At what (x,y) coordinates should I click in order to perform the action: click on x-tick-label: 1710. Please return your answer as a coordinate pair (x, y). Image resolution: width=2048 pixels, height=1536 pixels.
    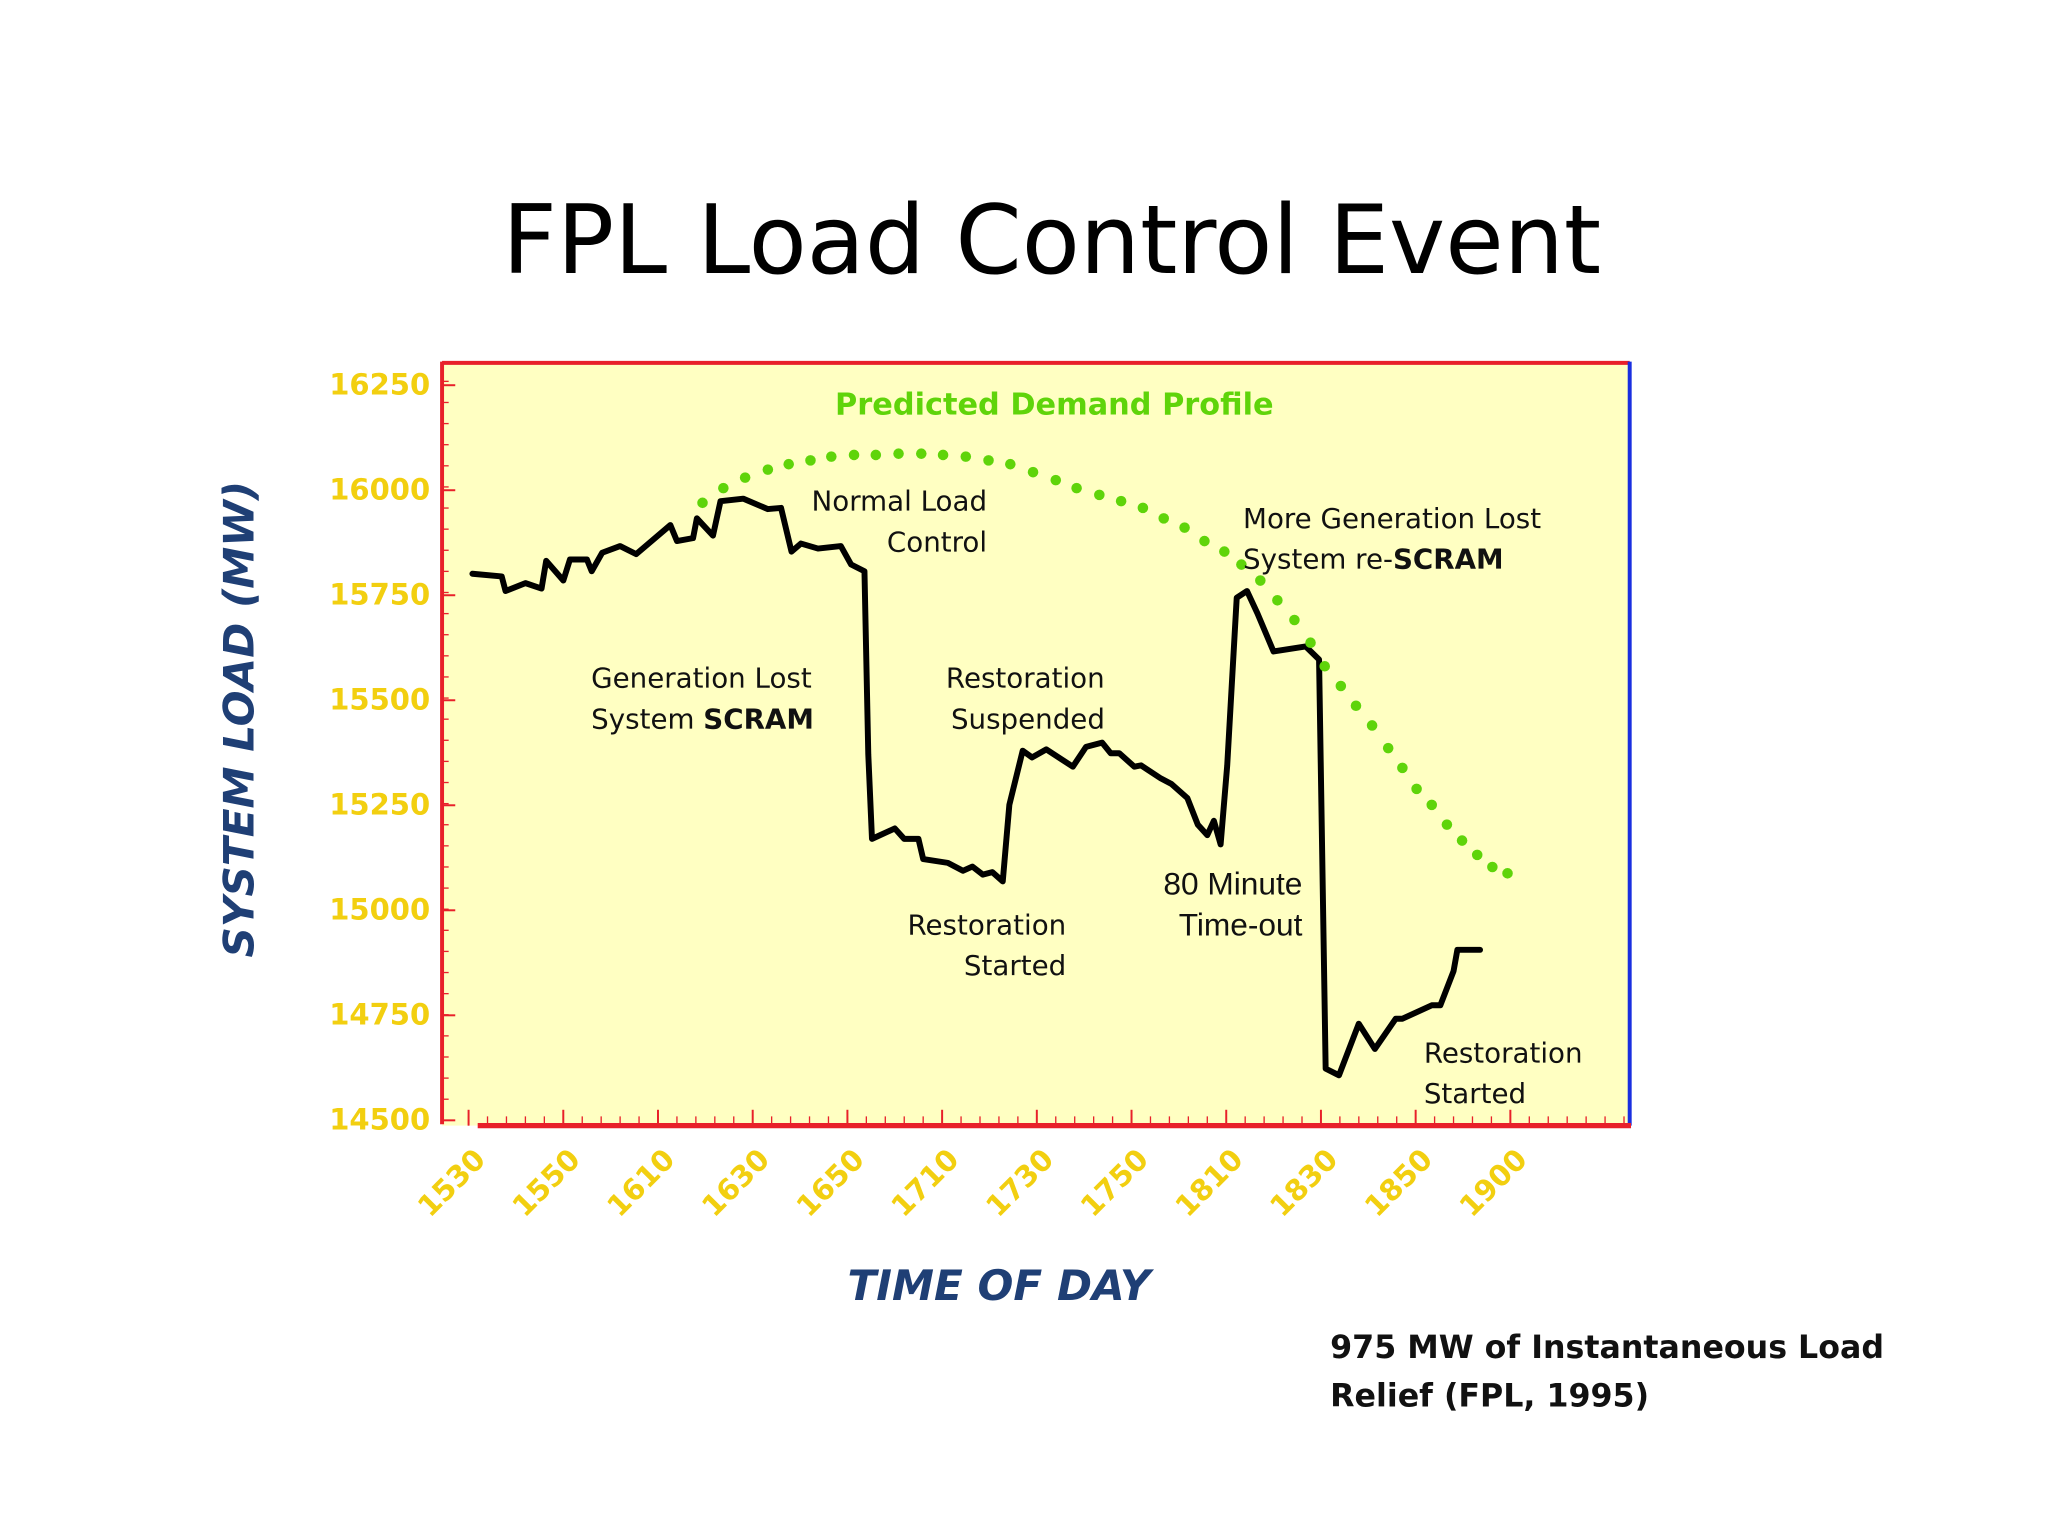
    Looking at the image, I should click on (924, 1182).